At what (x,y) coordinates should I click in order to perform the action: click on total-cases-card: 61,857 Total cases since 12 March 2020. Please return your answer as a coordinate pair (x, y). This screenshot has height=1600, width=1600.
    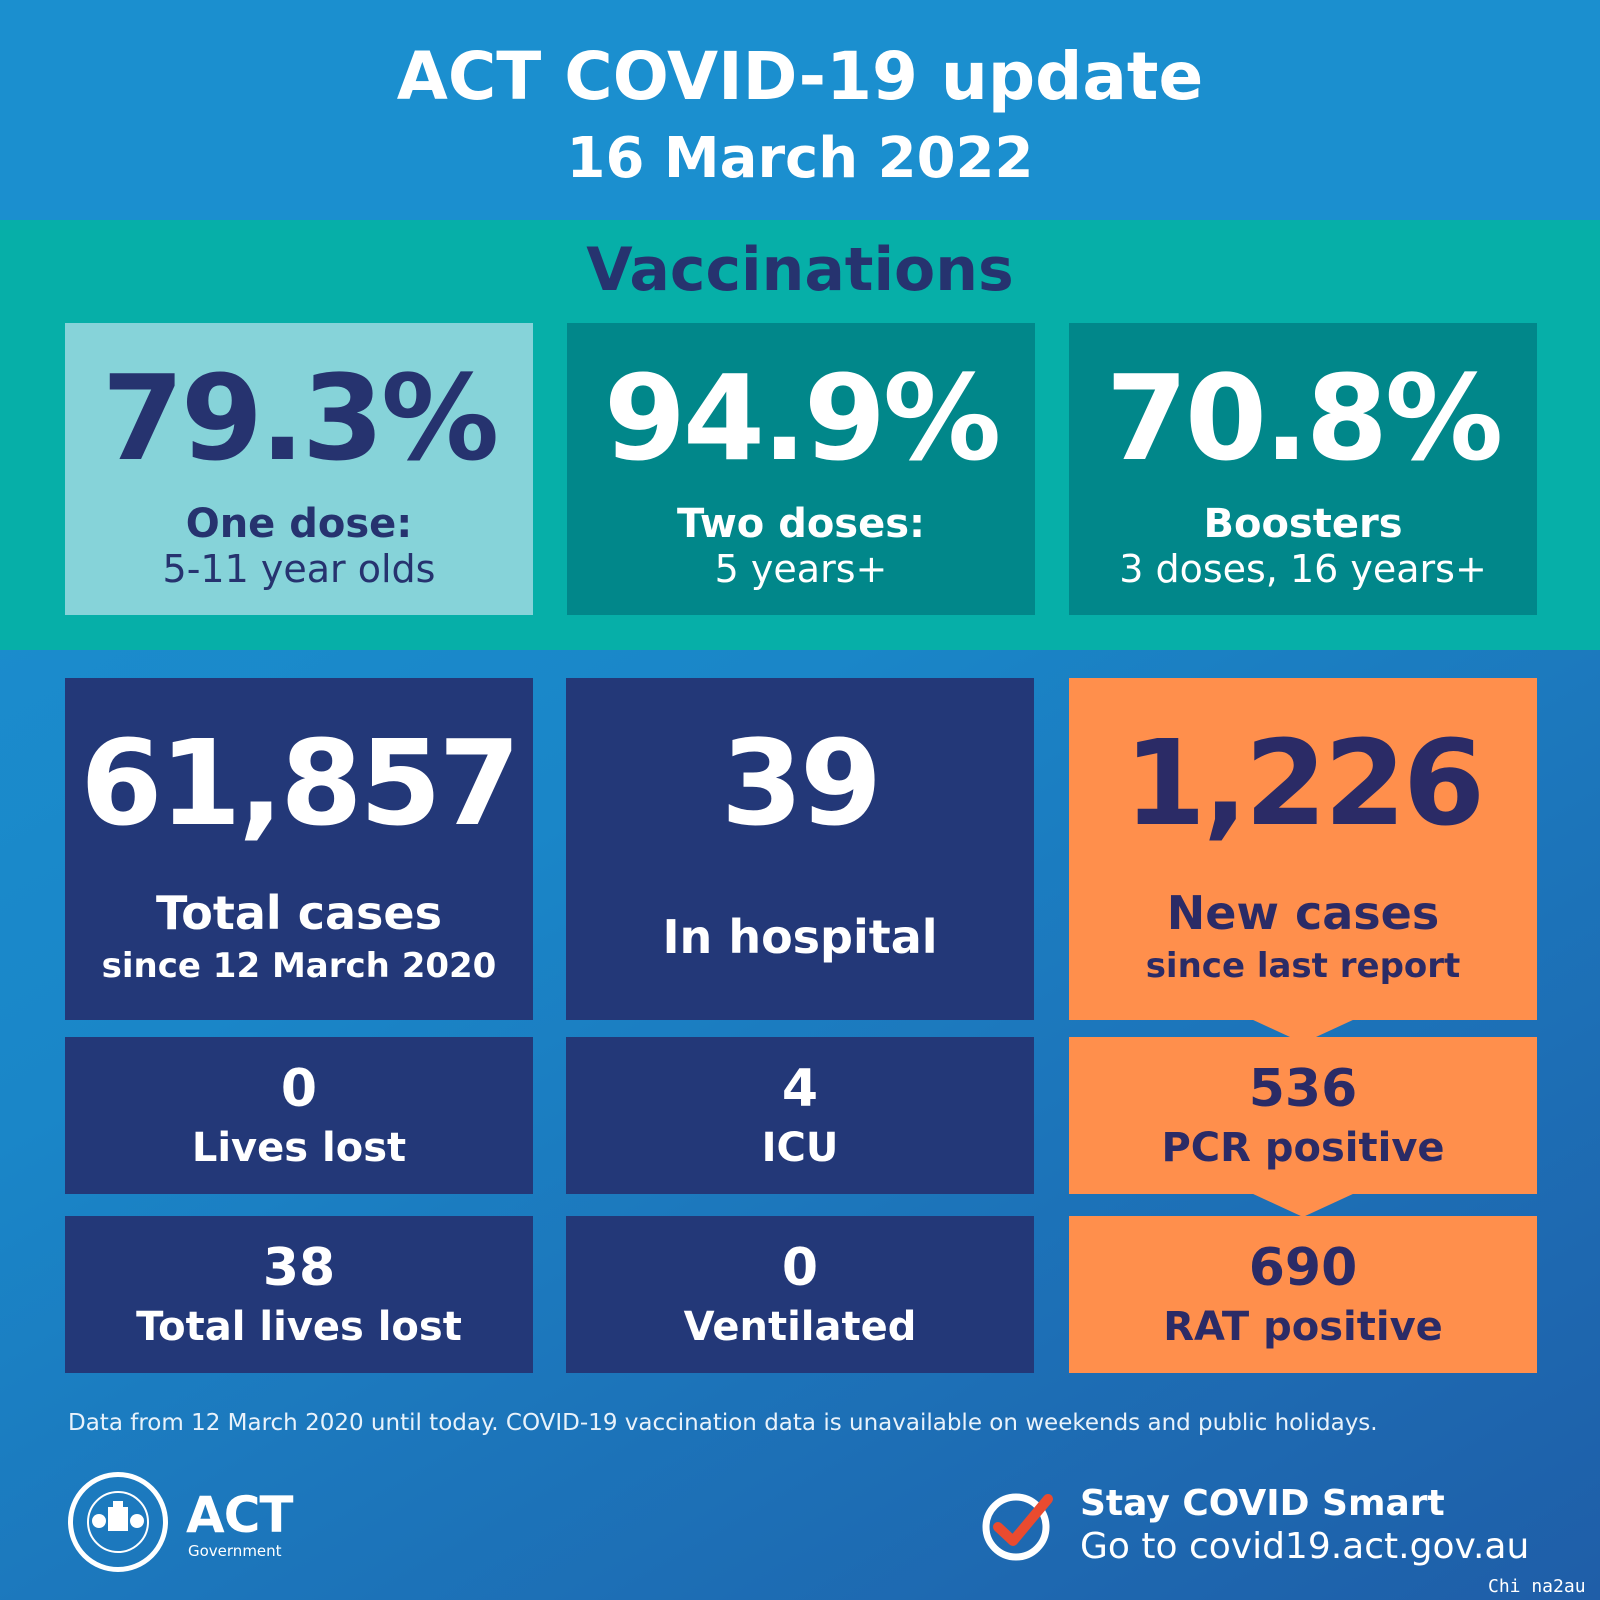
    Looking at the image, I should click on (299, 849).